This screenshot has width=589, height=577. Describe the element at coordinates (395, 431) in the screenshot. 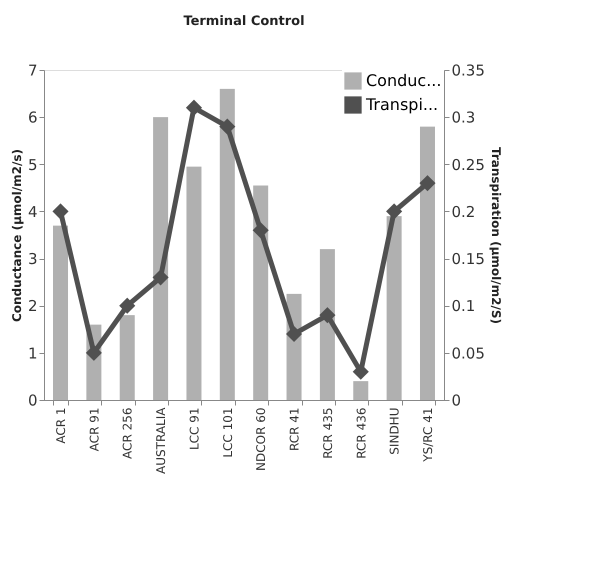

I see `x-tick-label: SINDHU` at that location.